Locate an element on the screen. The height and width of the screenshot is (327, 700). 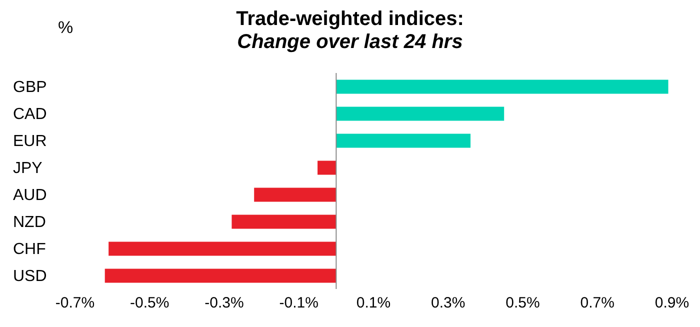
x-tick-label: 0.9% is located at coordinates (672, 303).